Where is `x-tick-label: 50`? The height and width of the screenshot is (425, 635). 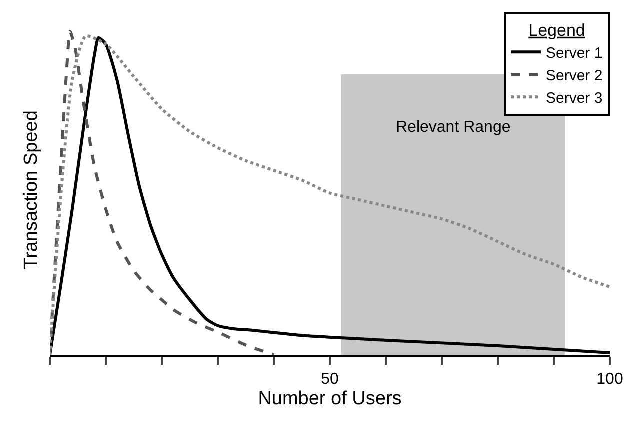
x-tick-label: 50 is located at coordinates (330, 379).